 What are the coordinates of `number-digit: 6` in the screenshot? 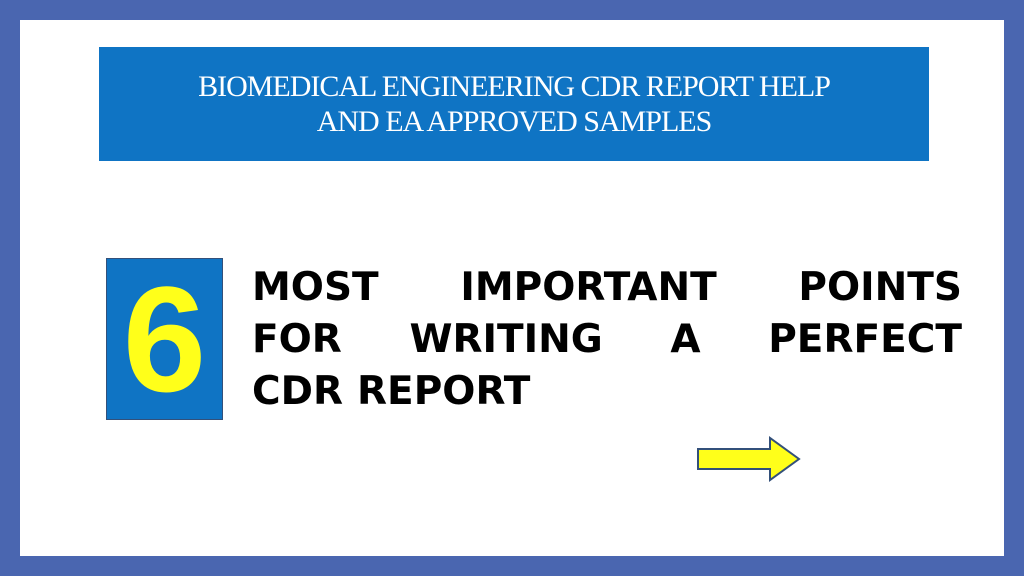 It's located at (164, 339).